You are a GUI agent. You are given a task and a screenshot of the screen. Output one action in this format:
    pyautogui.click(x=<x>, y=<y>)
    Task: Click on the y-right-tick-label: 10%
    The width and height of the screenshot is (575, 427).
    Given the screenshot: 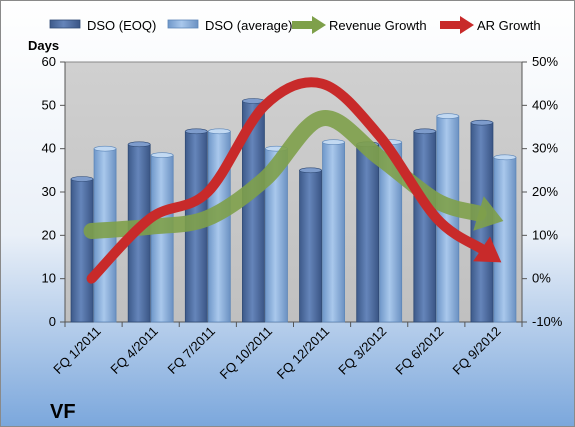 What is the action you would take?
    pyautogui.click(x=545, y=234)
    